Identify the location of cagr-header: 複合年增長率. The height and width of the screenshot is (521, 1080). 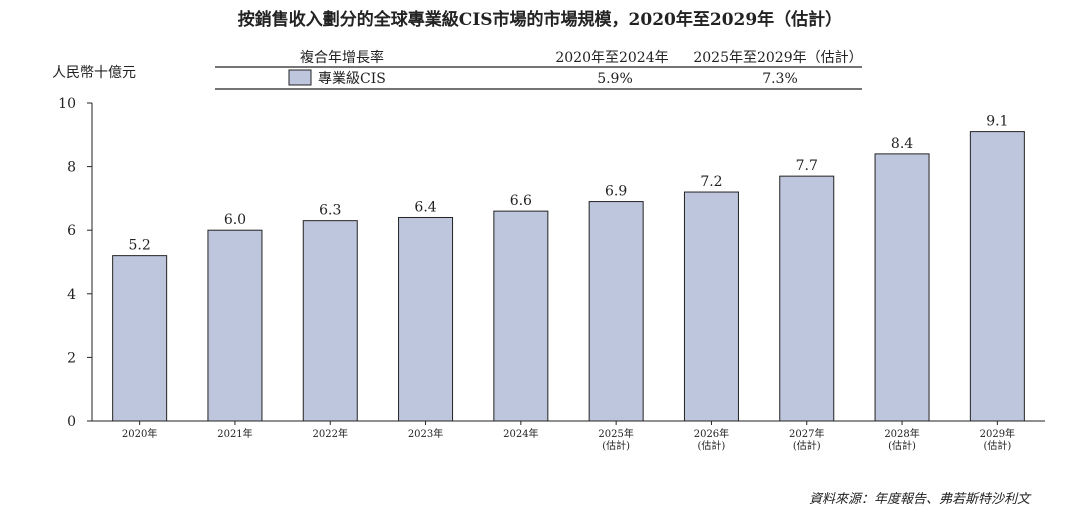
(342, 57).